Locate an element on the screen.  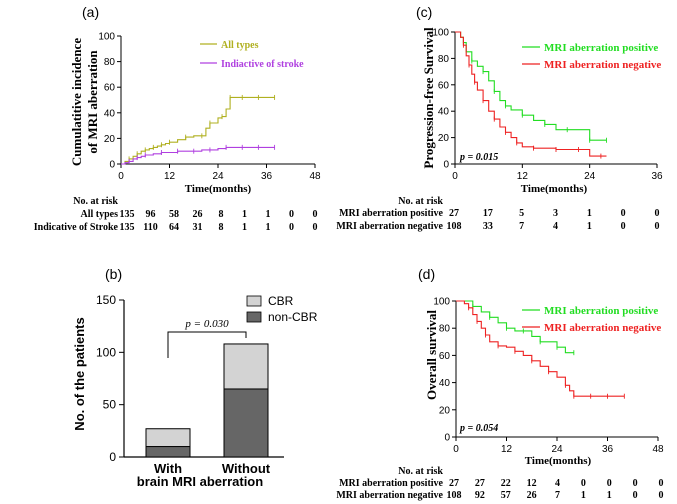
panel-b-ylabel: No. of the patients is located at coordinates (79, 373).